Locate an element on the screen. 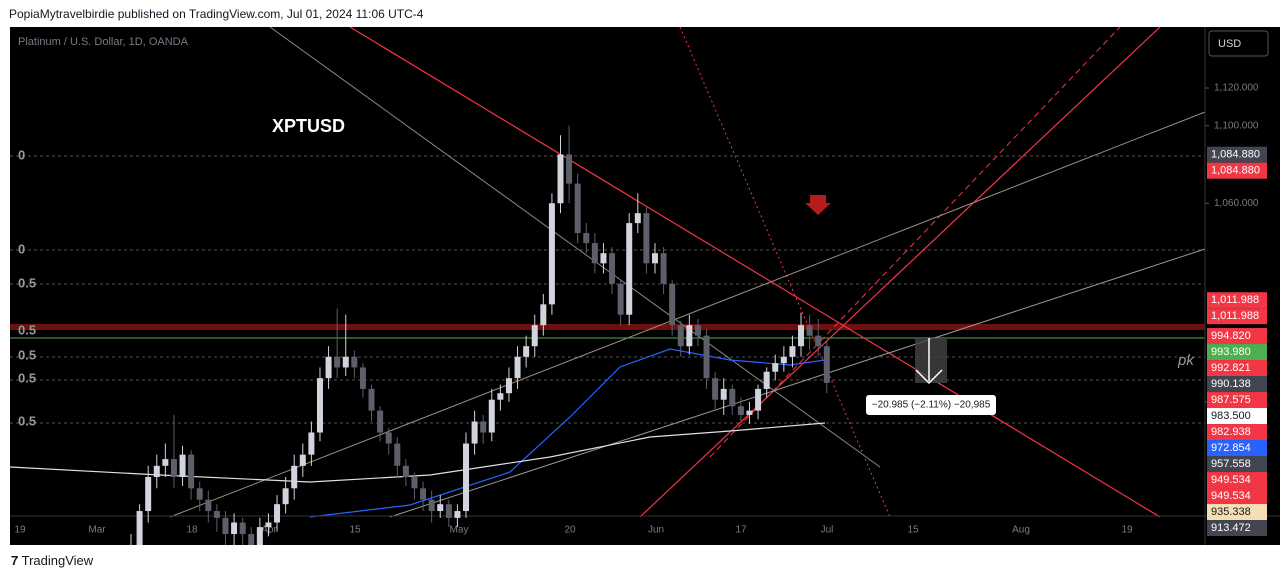  x-tick-label: 18 is located at coordinates (192, 530).